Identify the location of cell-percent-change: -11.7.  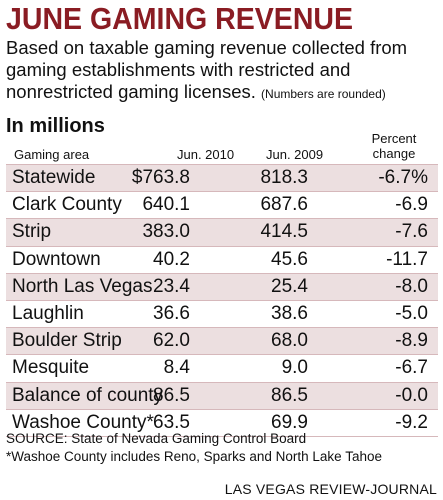
(407, 259).